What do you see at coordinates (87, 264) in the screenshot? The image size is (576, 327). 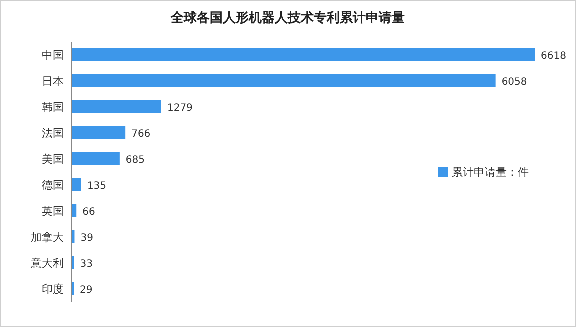 I see `data-label: 33` at bounding box center [87, 264].